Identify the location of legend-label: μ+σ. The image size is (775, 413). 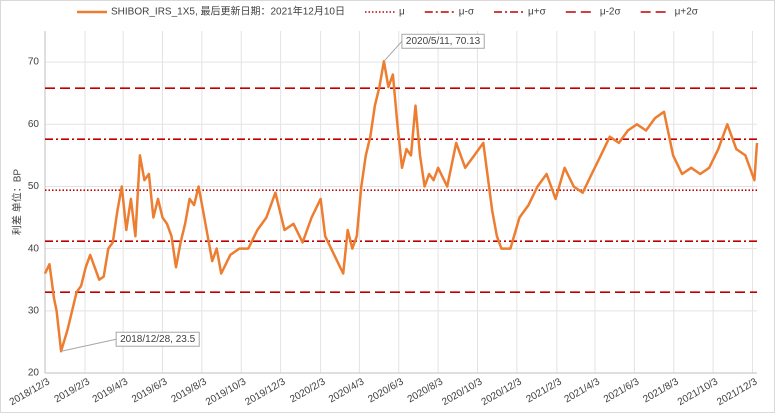
(537, 12).